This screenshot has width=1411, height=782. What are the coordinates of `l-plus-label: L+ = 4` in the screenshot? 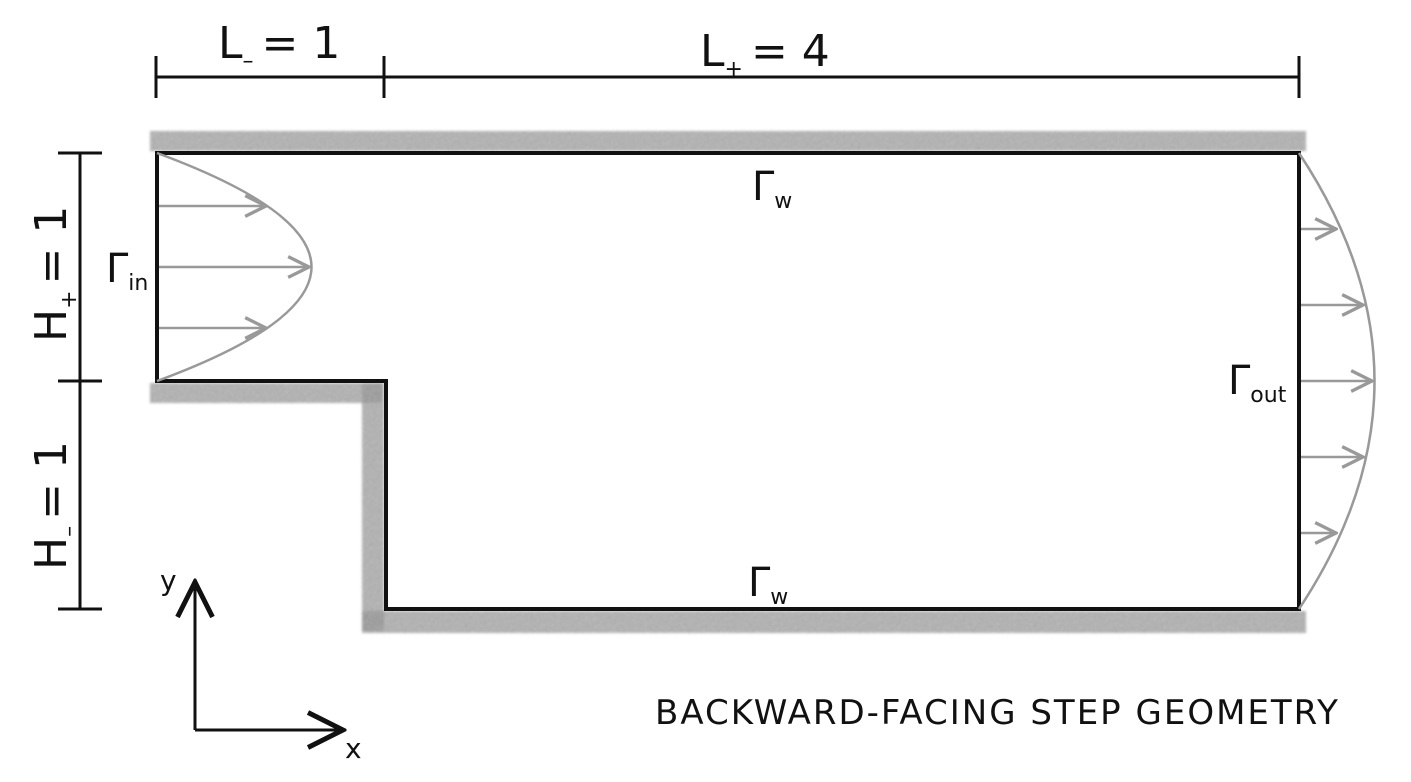 It's located at (765, 54).